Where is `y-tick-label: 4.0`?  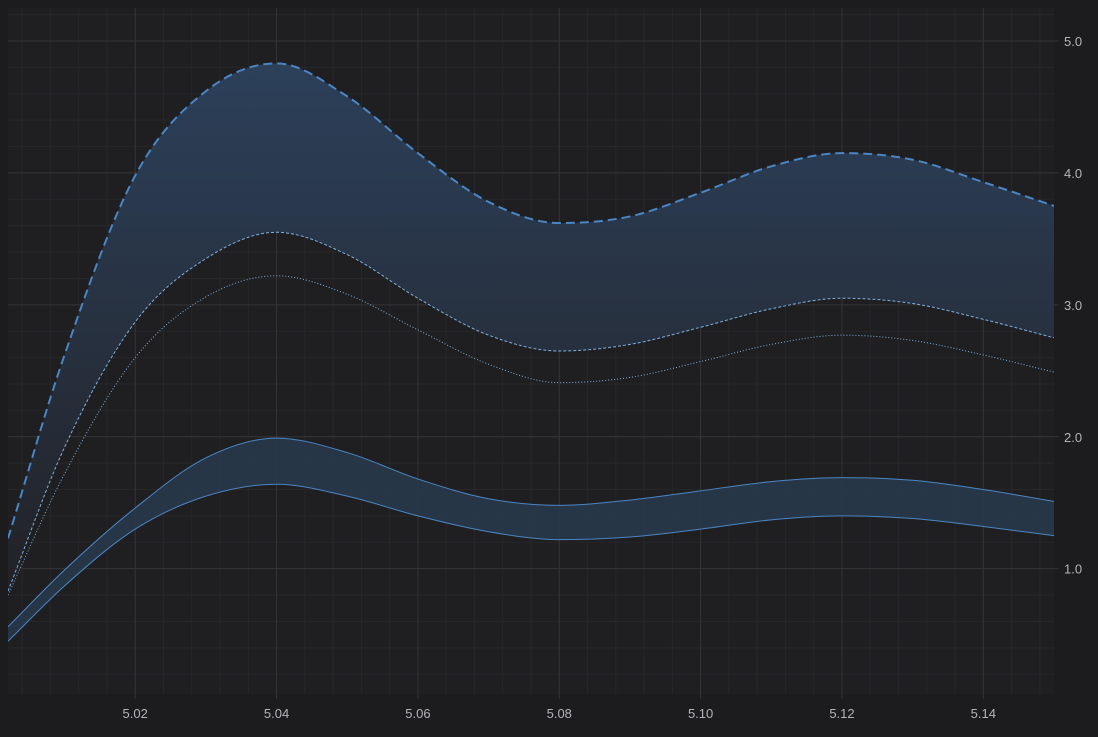
y-tick-label: 4.0 is located at coordinates (1073, 173).